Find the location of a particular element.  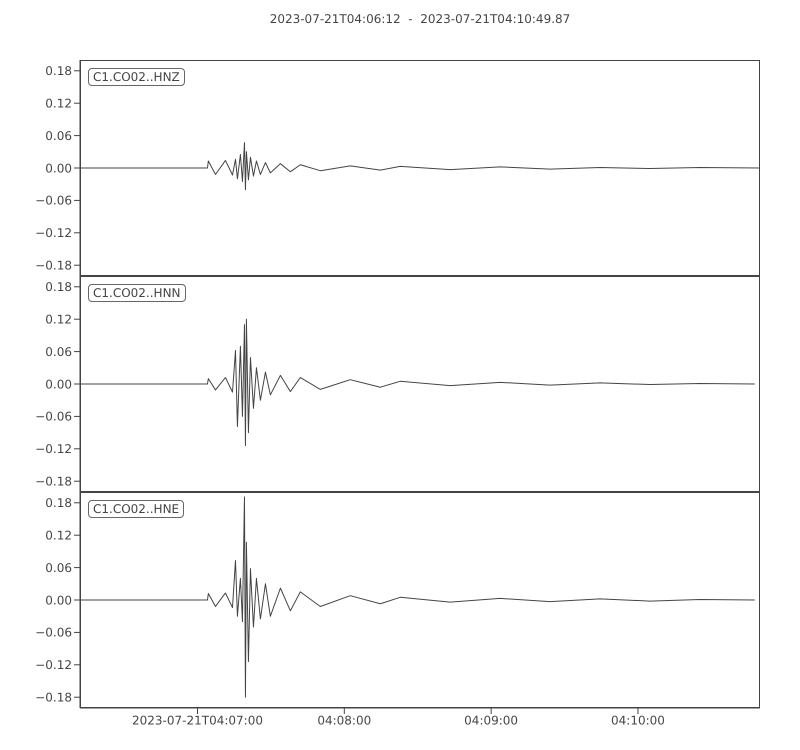

chart-title: 2023-07-21T04:06:12 - 2023-07-21T04:10:49.87 is located at coordinates (420, 19).